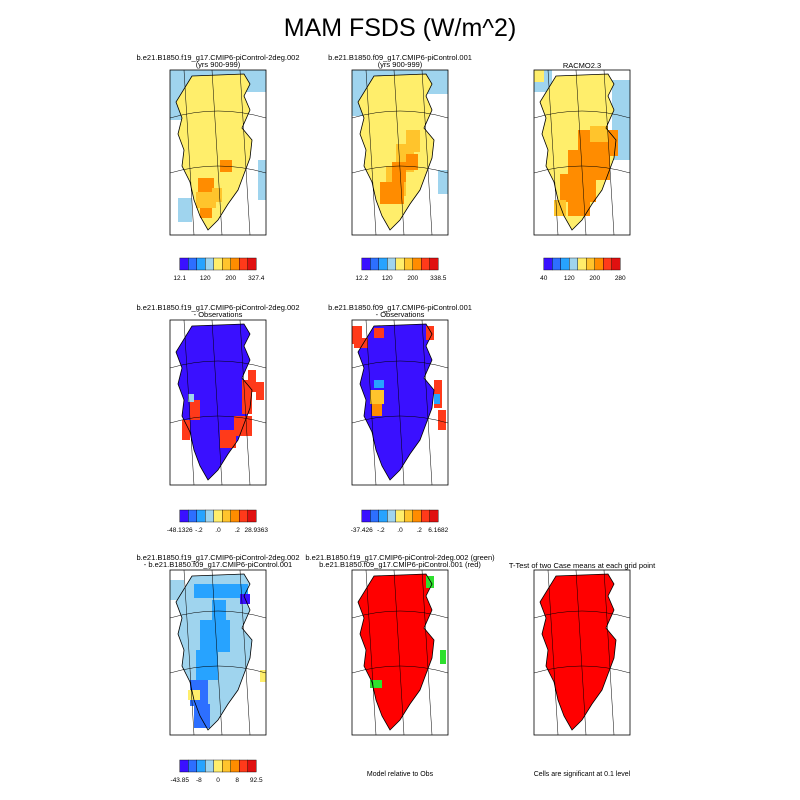  Describe the element at coordinates (594, 278) in the screenshot. I see `colorbar-tick-label: 200` at that location.